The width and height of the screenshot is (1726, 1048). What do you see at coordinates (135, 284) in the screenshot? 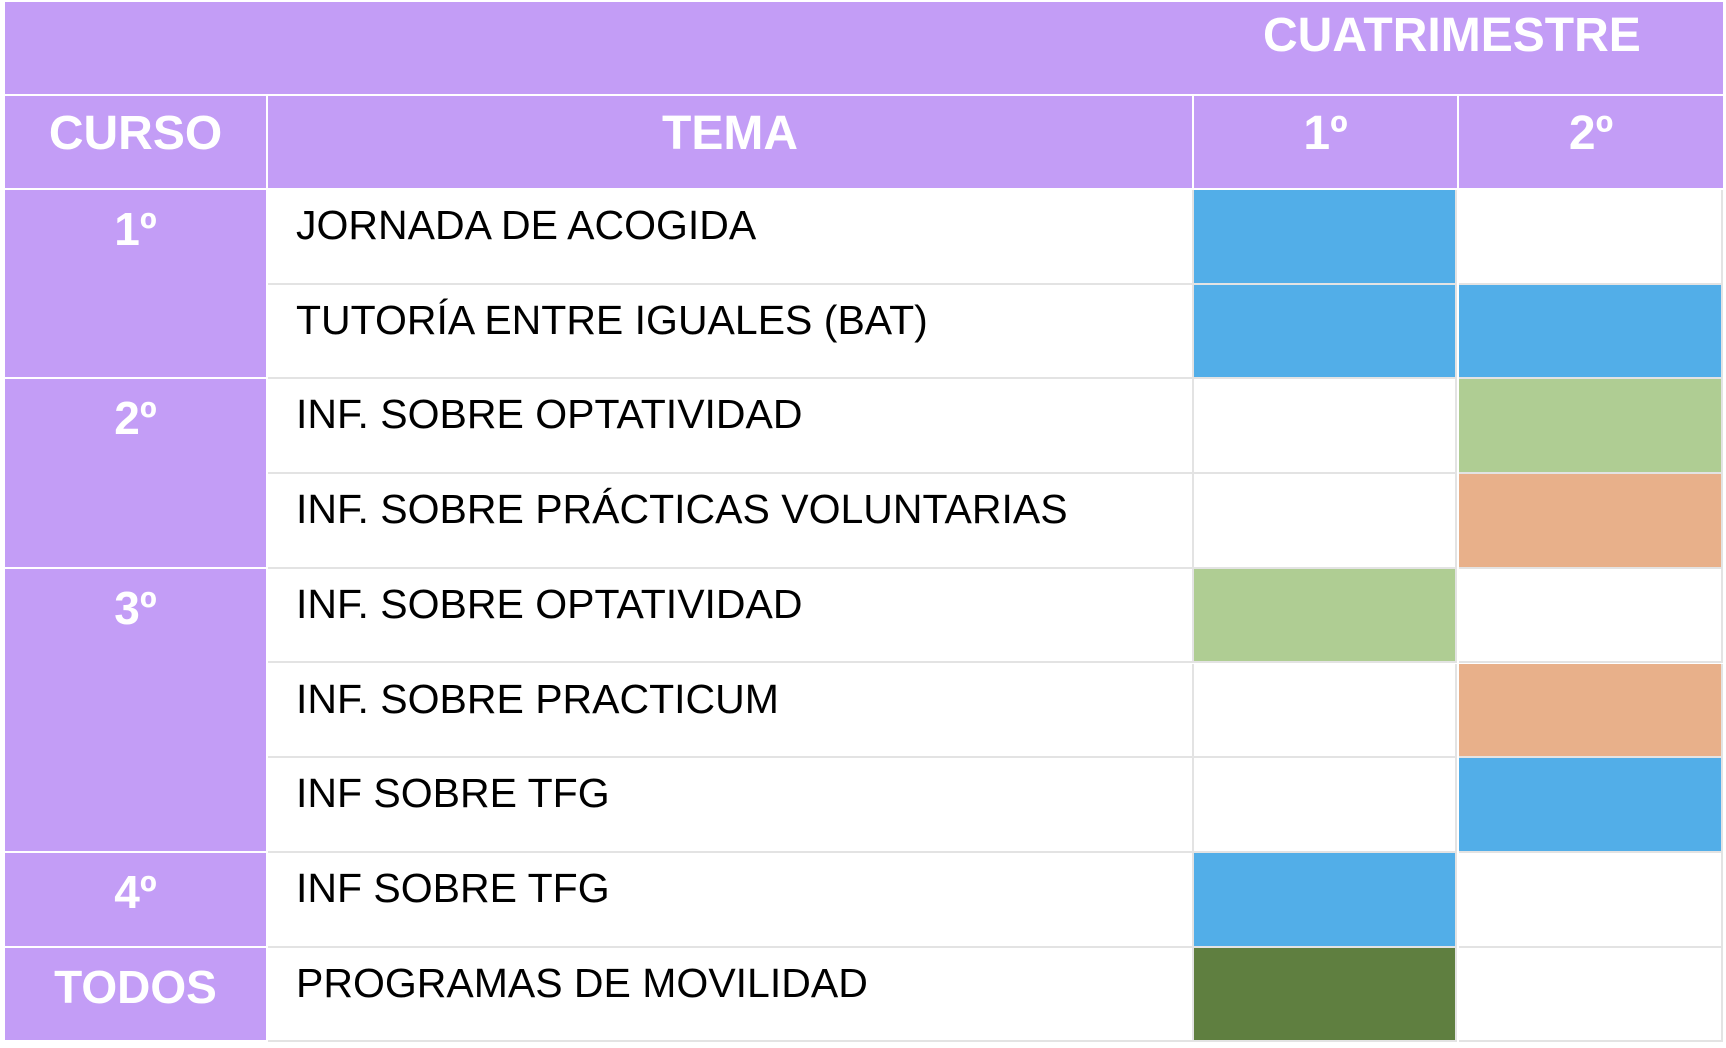
I see `curso-cell: 1º` at bounding box center [135, 284].